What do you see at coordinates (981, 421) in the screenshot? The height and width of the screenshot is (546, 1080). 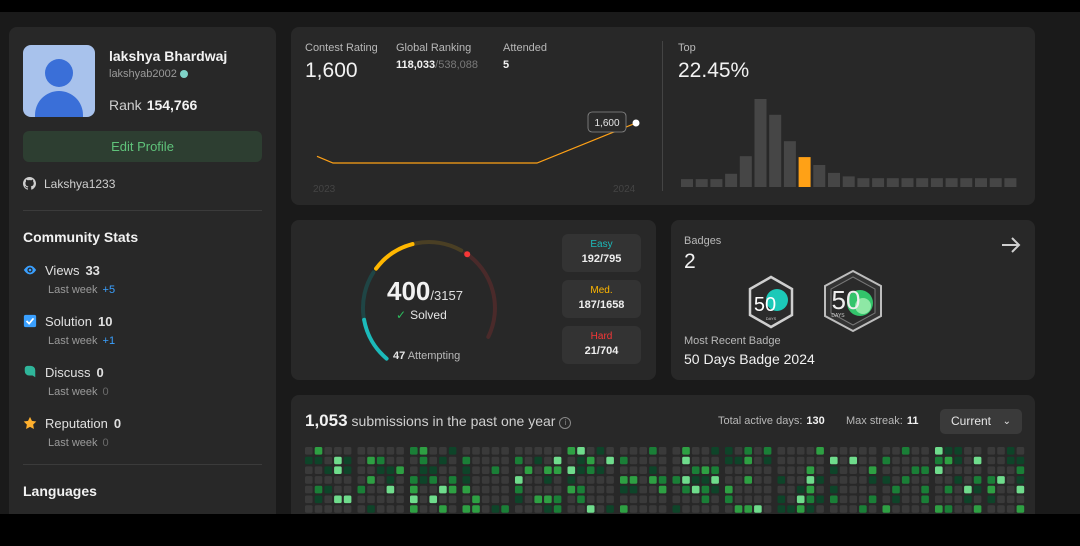 I see `year-select: Current ⌄` at bounding box center [981, 421].